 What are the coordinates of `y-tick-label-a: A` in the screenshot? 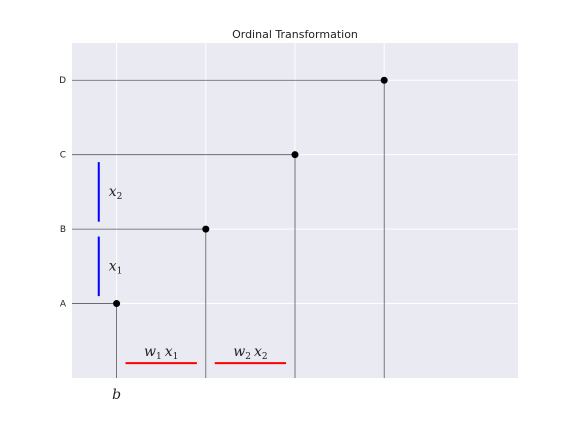 It's located at (63, 305).